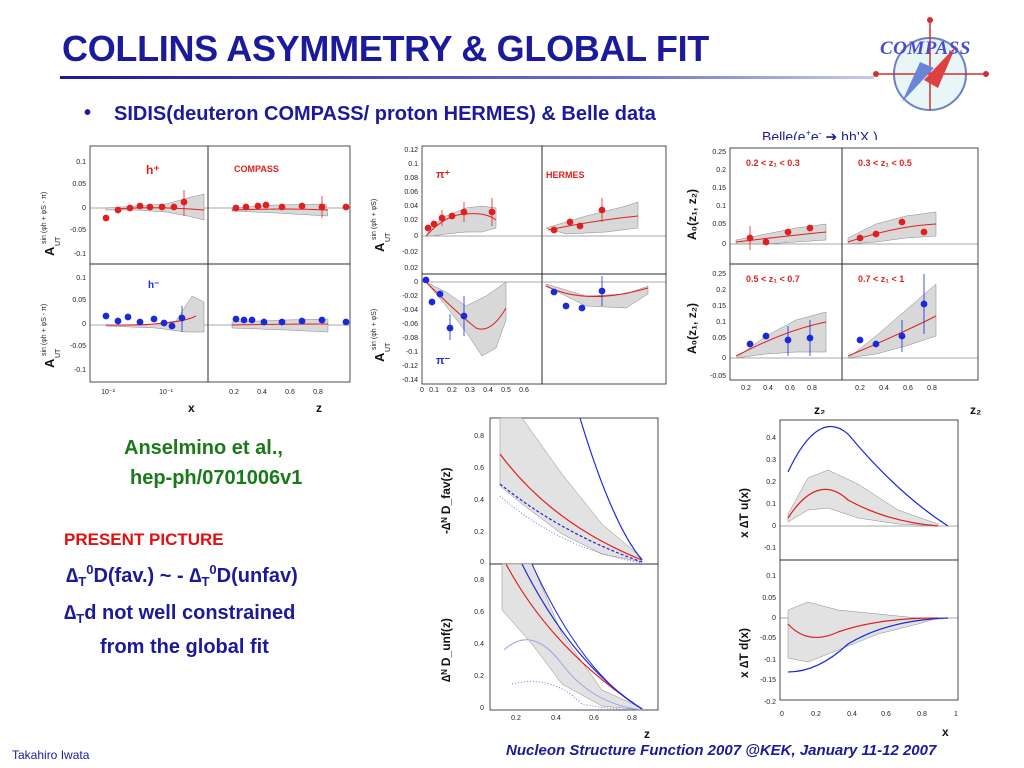 Image resolution: width=1024 pixels, height=768 pixels. Describe the element at coordinates (410, 380) in the screenshot. I see `svg-text: -0.14` at that location.